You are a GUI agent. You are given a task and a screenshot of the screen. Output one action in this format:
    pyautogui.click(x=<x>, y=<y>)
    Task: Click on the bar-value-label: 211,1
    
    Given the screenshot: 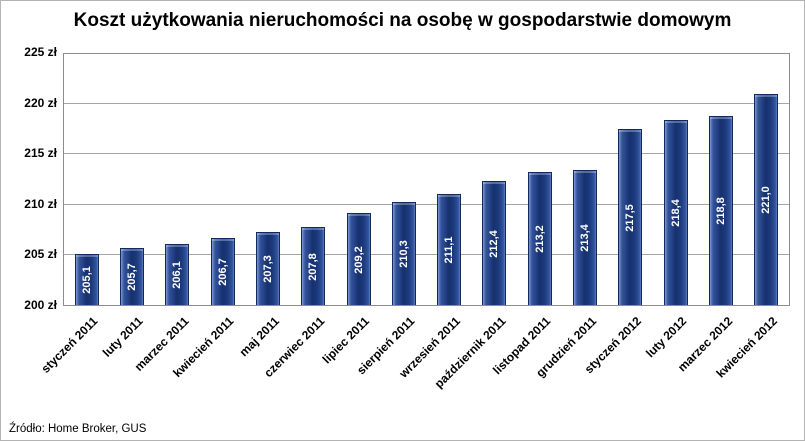 What is the action you would take?
    pyautogui.click(x=449, y=250)
    